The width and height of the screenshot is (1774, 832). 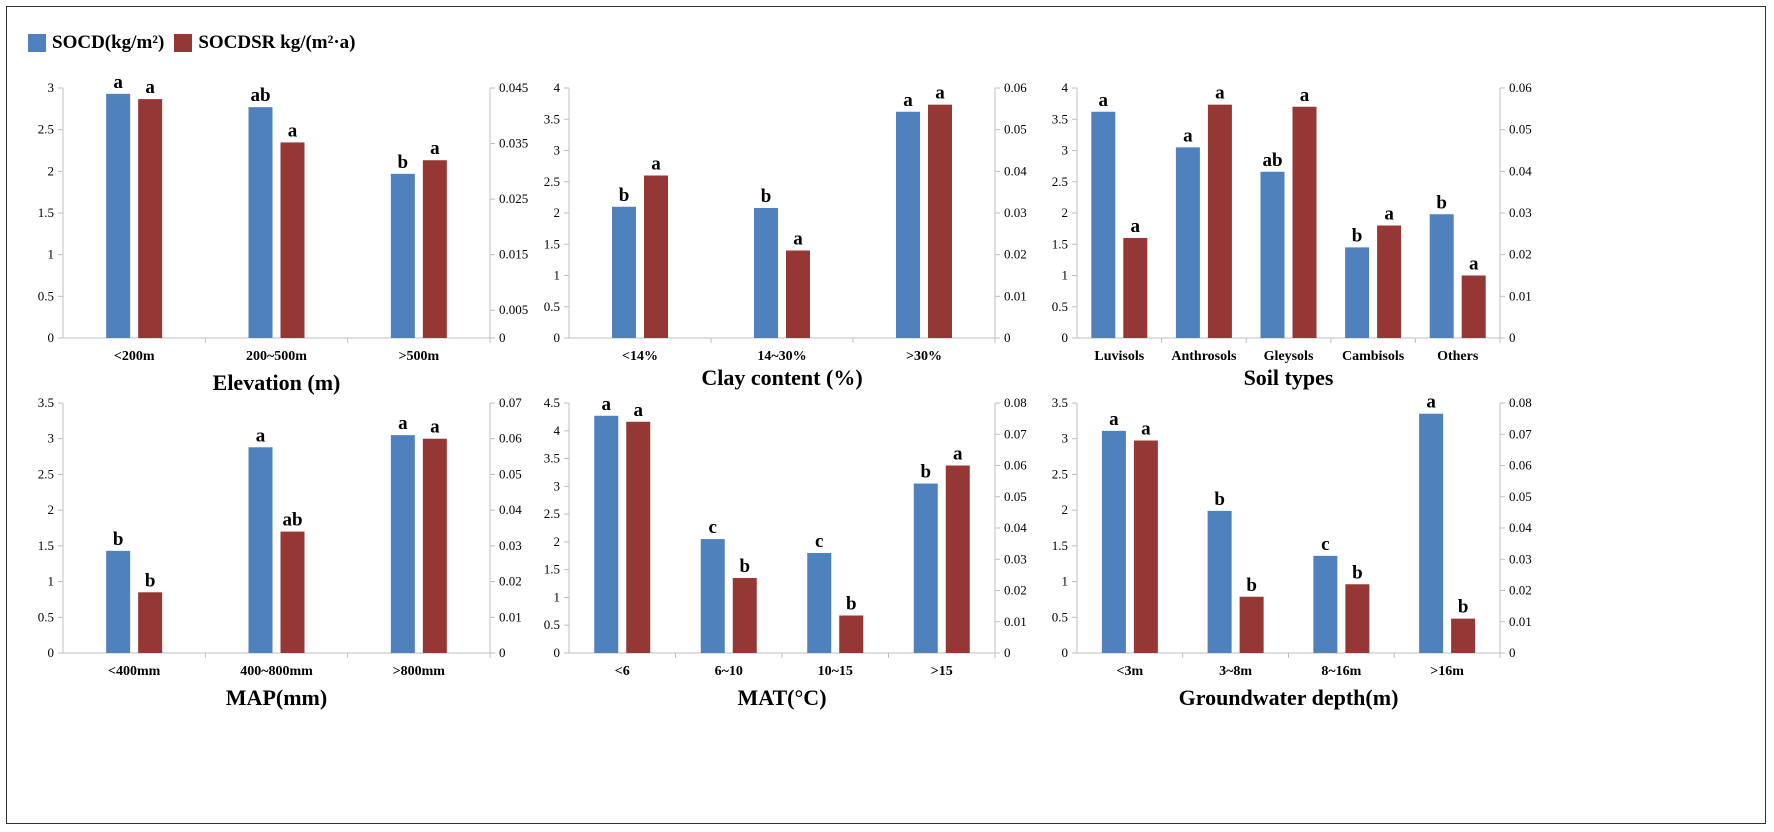 What do you see at coordinates (265, 43) in the screenshot?
I see `legend-item-socdsr: SOCDSR kg/(m²·a)` at bounding box center [265, 43].